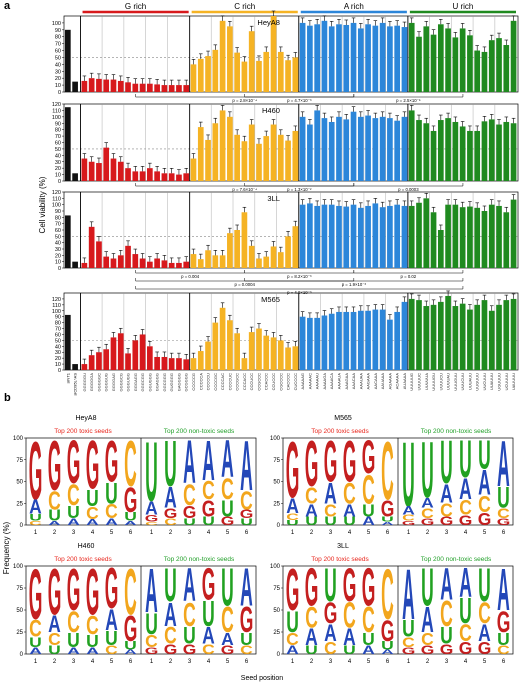  What do you see at coordinates (56, 306) in the screenshot?
I see `y-tick-label: 110` at bounding box center [56, 306].